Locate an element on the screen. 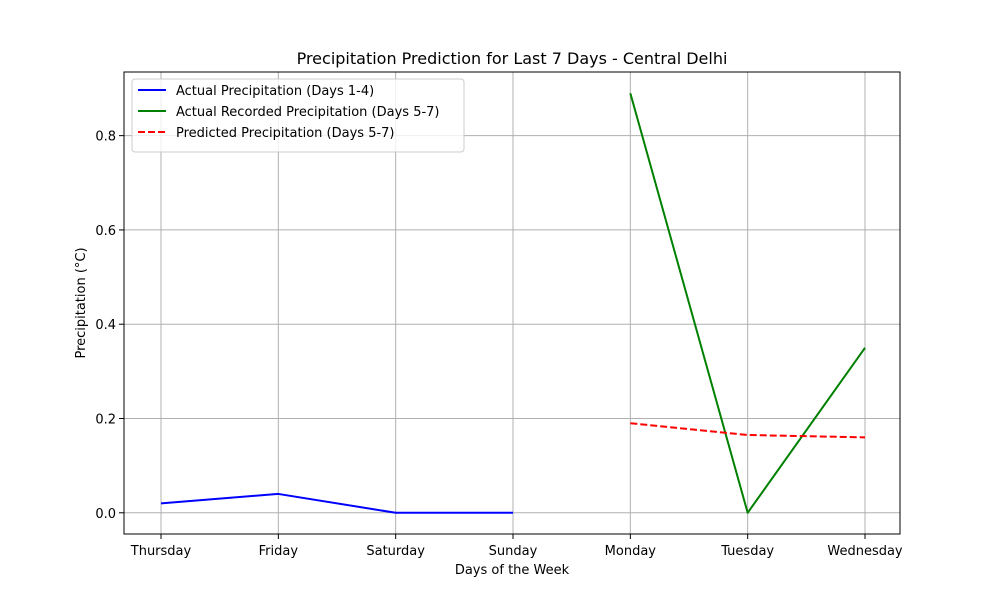 The image size is (1000, 600). y-tick-label: 0.0 is located at coordinates (105, 514).